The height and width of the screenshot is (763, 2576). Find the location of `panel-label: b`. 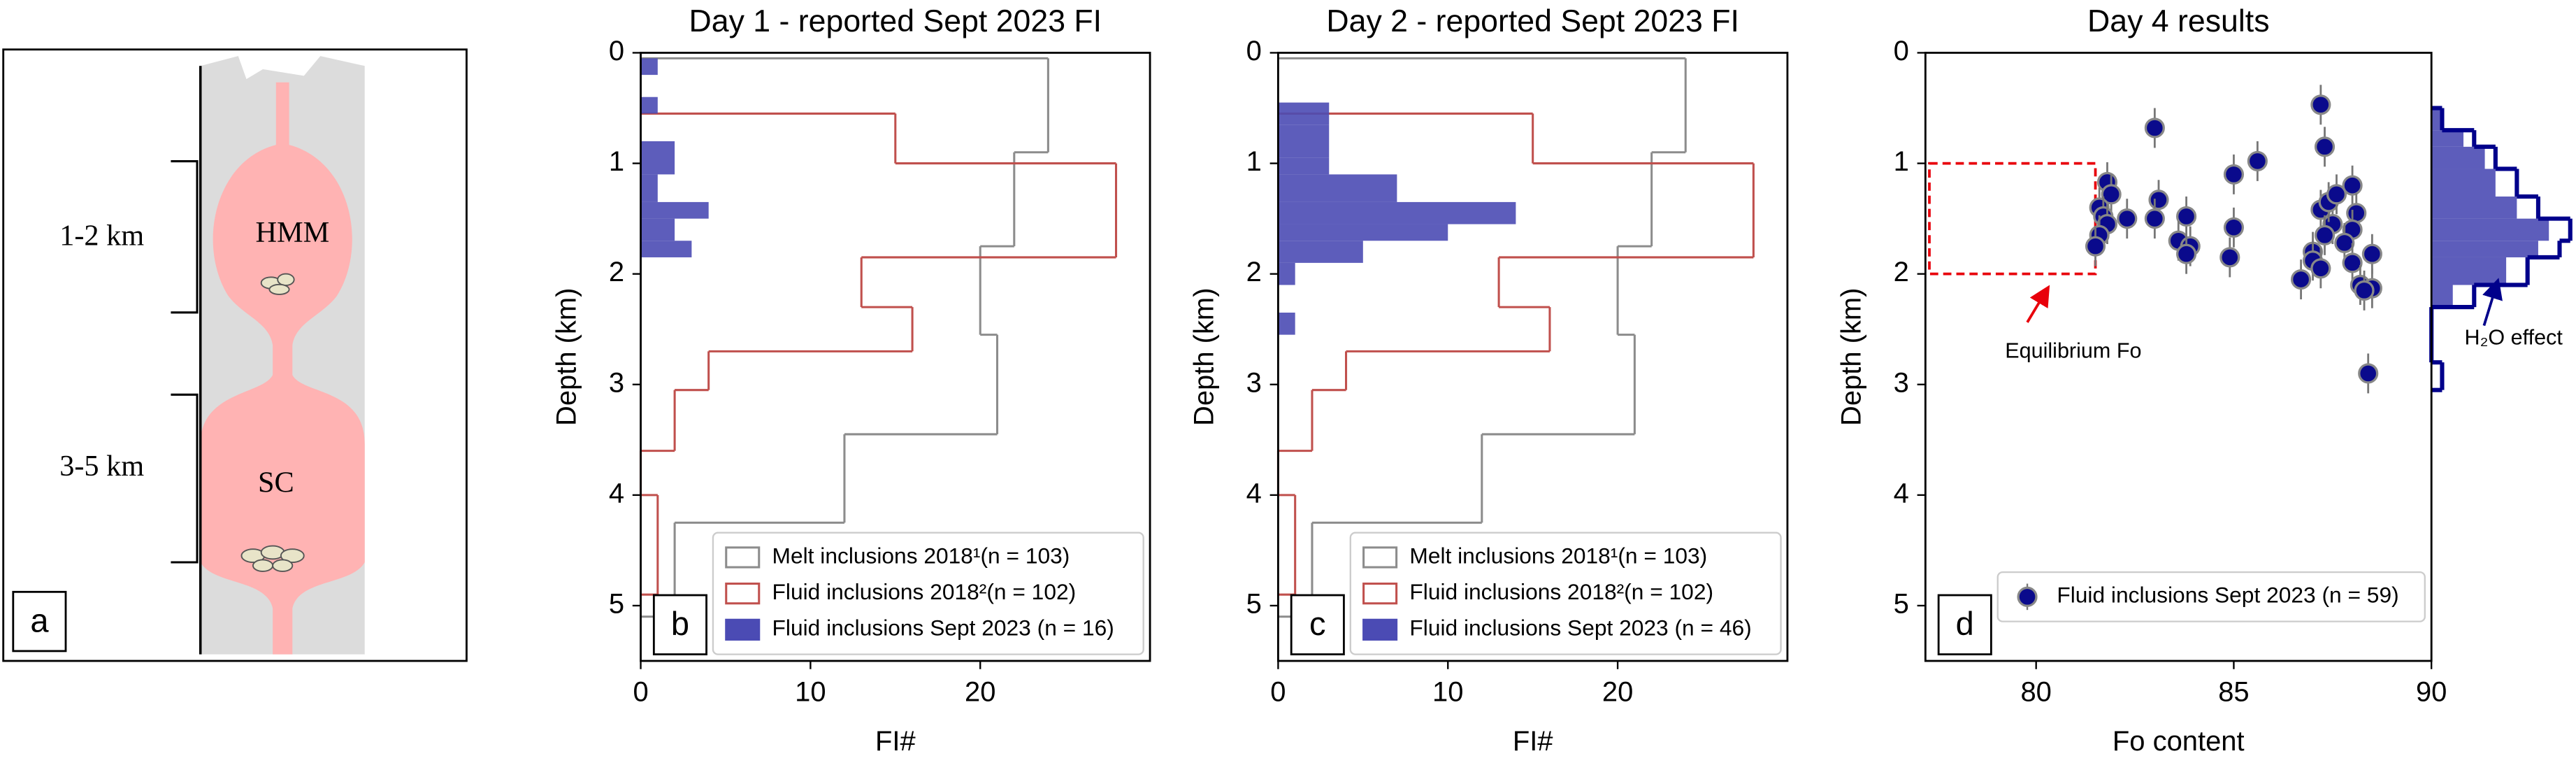

panel-label: b is located at coordinates (680, 623).